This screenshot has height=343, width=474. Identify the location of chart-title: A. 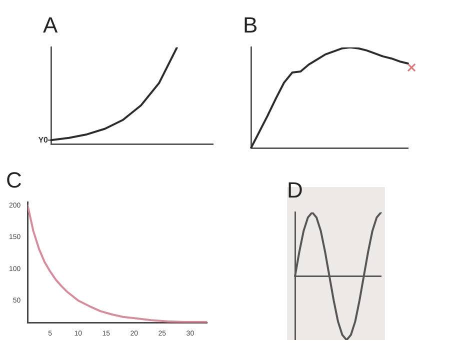
(50, 25).